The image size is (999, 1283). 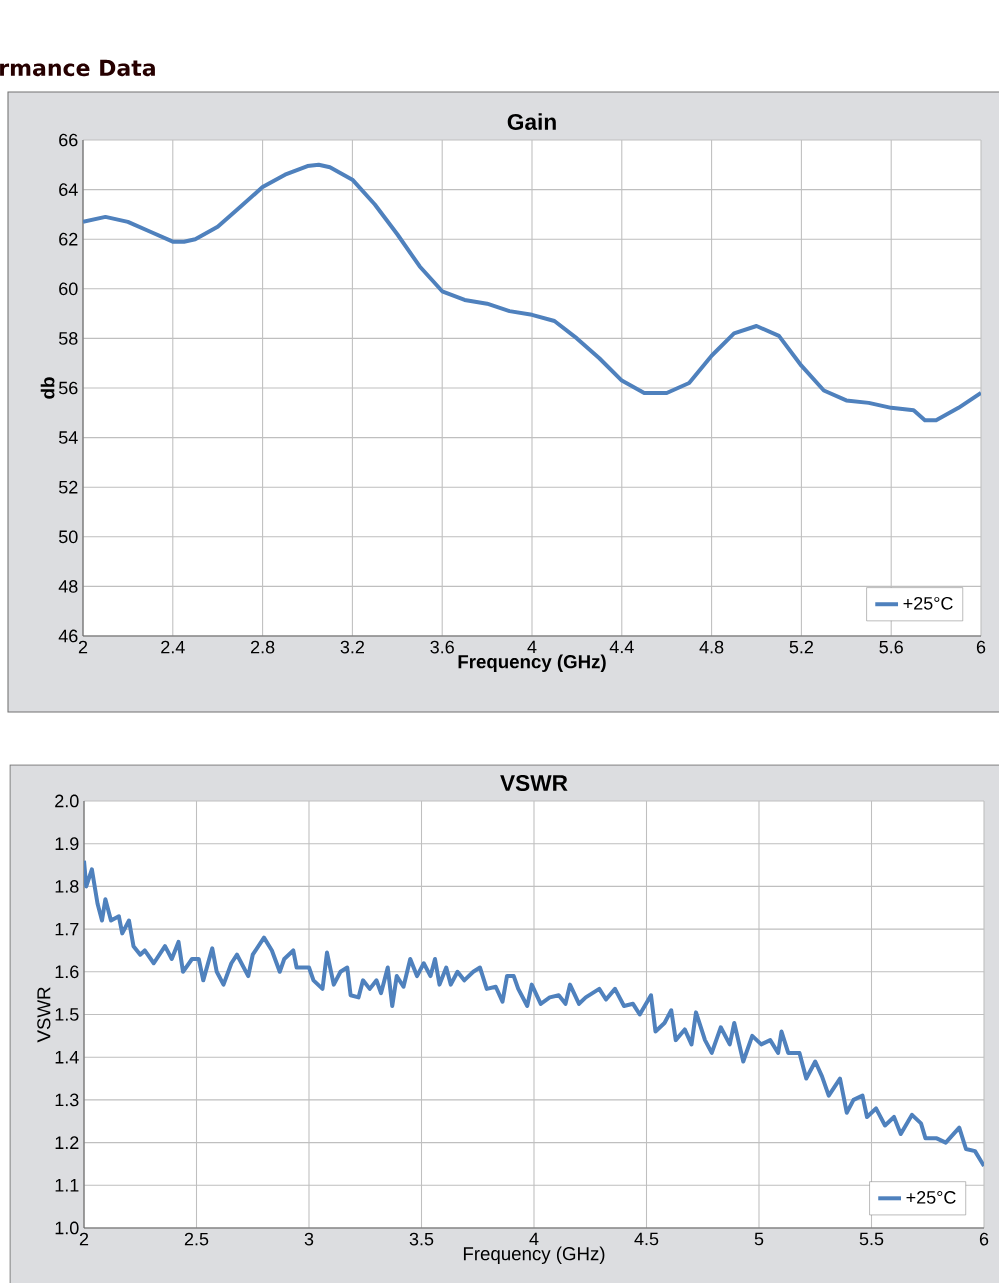 I want to click on y-axis-title: VSWR, so click(x=44, y=1015).